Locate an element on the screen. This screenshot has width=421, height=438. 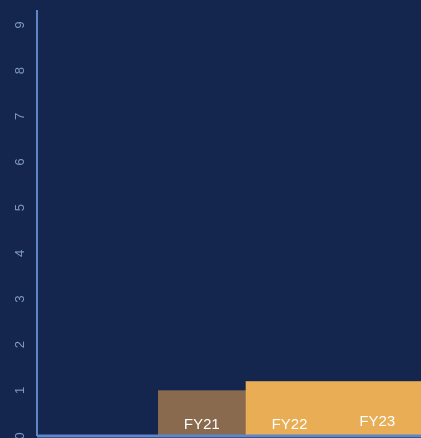
y-tick-label: 0 is located at coordinates (19, 435).